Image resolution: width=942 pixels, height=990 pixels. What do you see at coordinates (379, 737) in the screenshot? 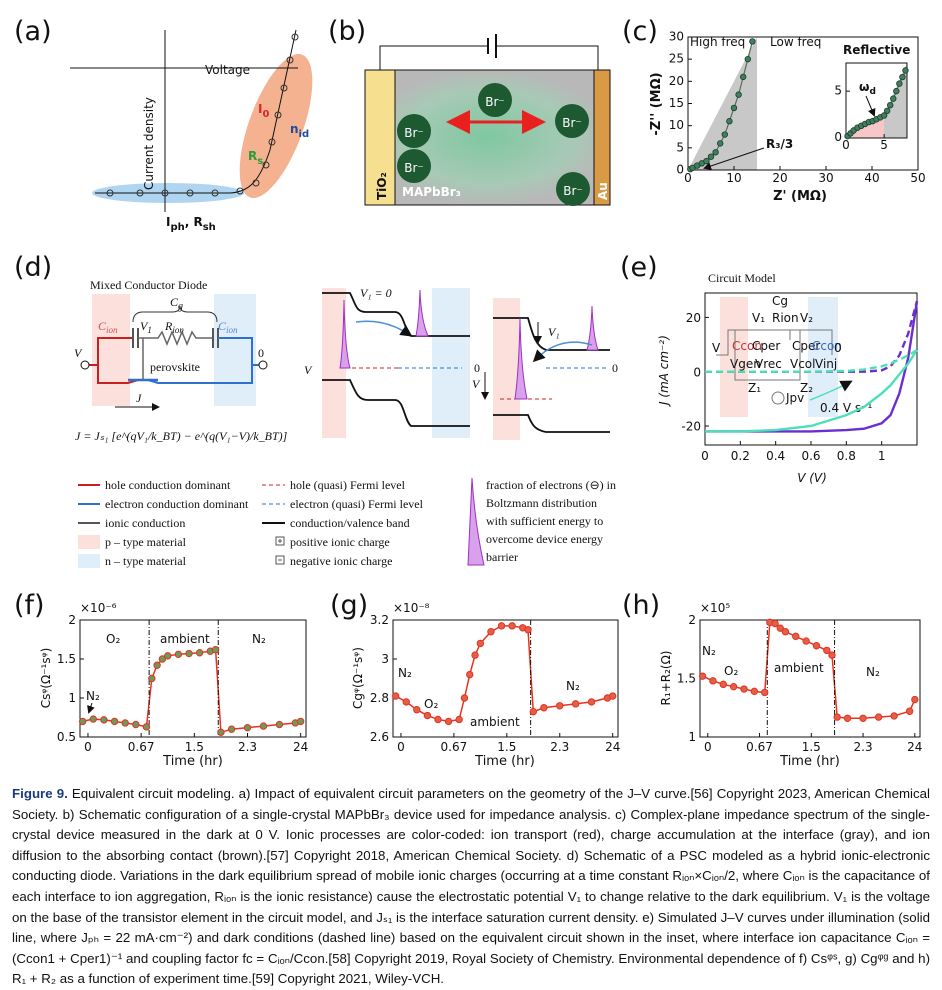
I see `y-tick-label: 2.6` at bounding box center [379, 737].